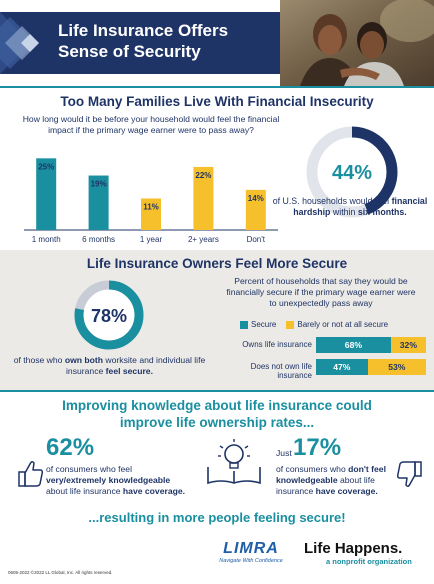 Image resolution: width=434 pixels, height=584 pixels. What do you see at coordinates (46, 239) in the screenshot?
I see `x-tick-label: 1 month` at bounding box center [46, 239].